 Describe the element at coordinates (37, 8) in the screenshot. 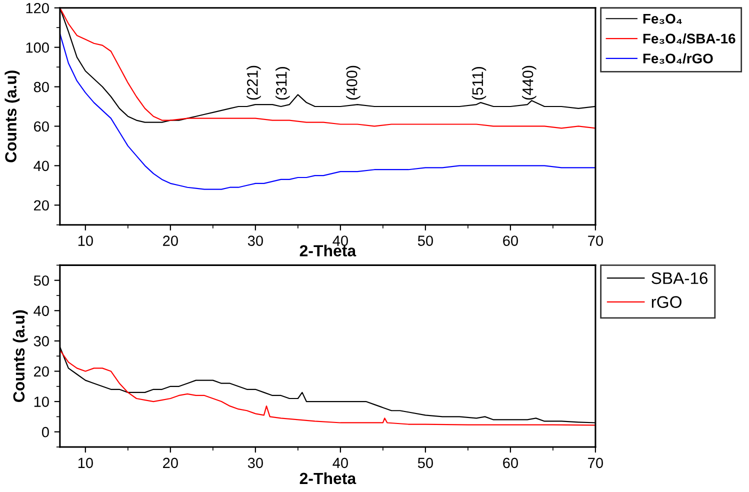

I see `y-tick-label: 120` at that location.